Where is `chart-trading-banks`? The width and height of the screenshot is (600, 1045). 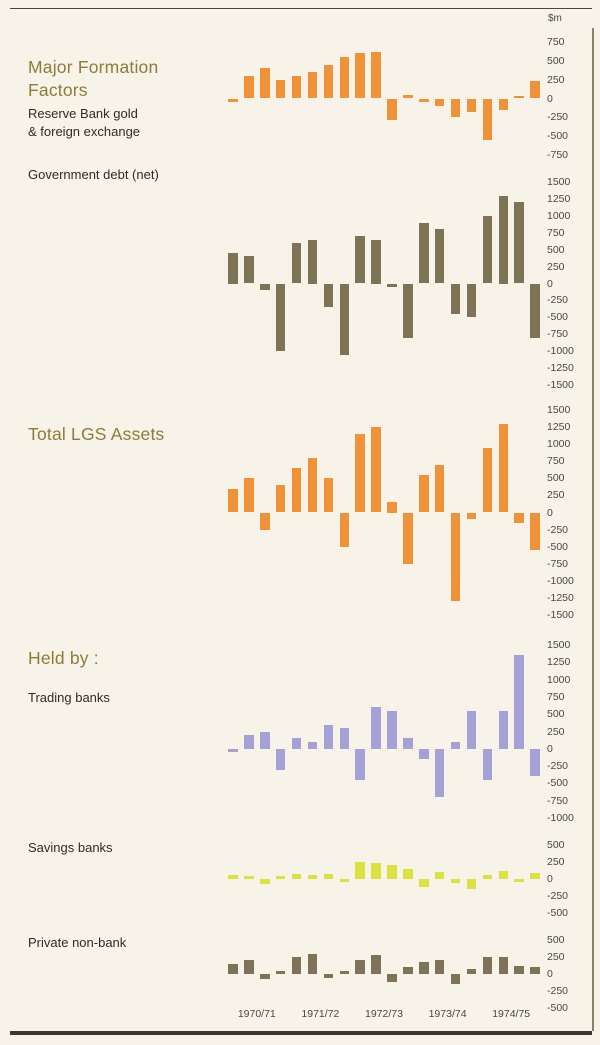 chart-trading-banks is located at coordinates (384, 731).